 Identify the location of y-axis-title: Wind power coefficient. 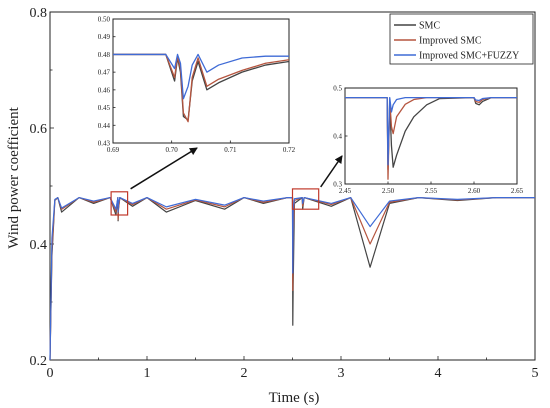
(14, 177).